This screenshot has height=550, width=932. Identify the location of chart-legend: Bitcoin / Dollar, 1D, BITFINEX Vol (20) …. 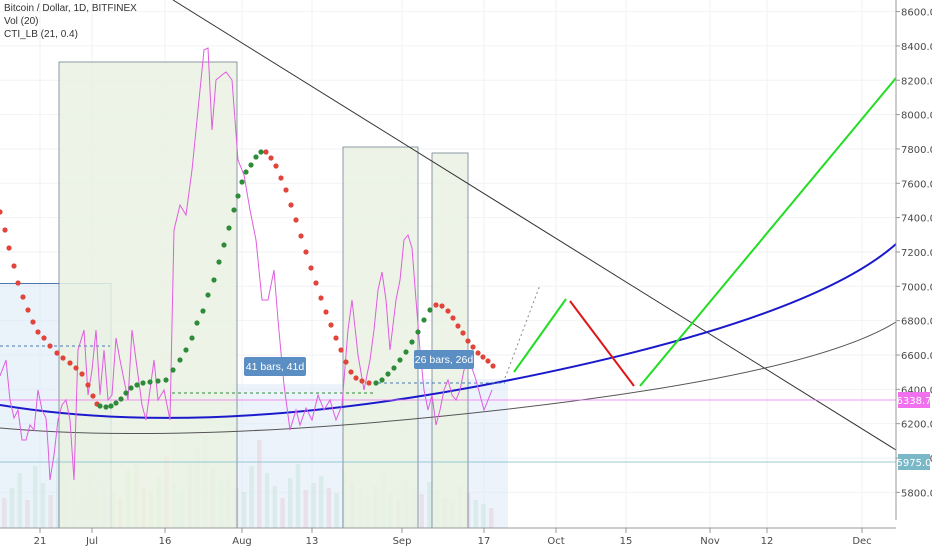
(70, 21).